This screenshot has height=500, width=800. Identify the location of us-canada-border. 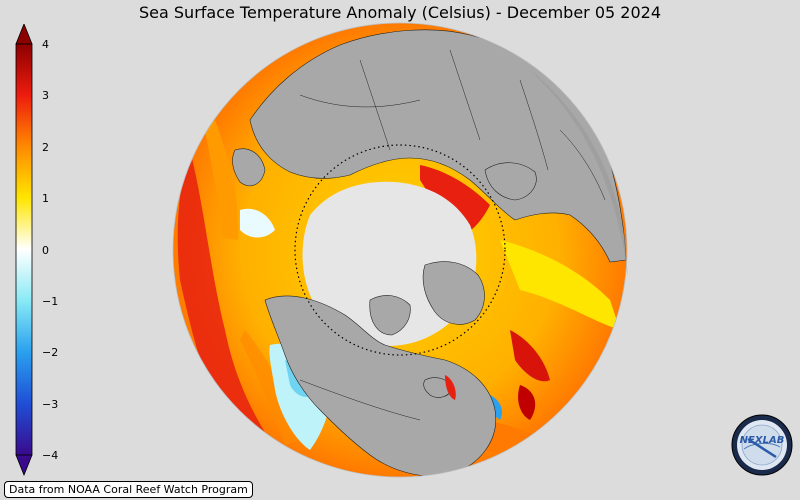
(360, 400).